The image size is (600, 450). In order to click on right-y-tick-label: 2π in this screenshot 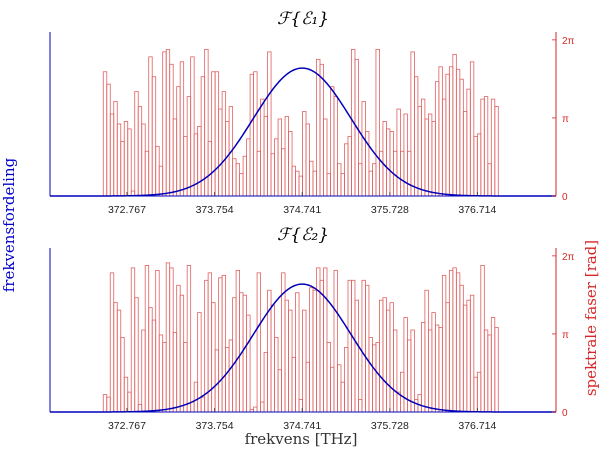, I will do `click(568, 257)`.